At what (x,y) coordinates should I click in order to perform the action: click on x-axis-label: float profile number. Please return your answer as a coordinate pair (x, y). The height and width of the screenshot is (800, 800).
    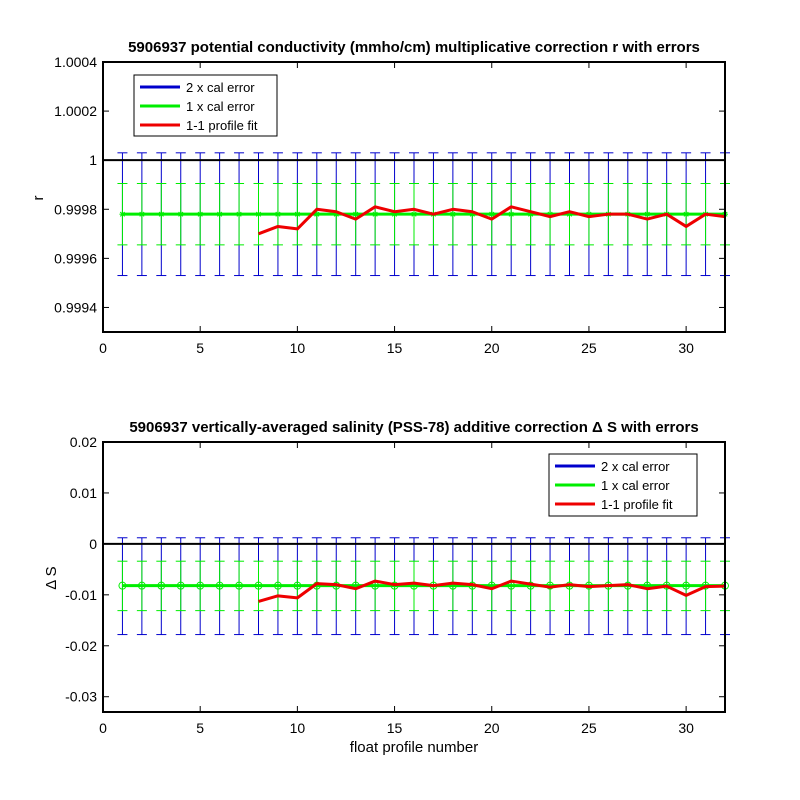
    Looking at the image, I should click on (414, 747).